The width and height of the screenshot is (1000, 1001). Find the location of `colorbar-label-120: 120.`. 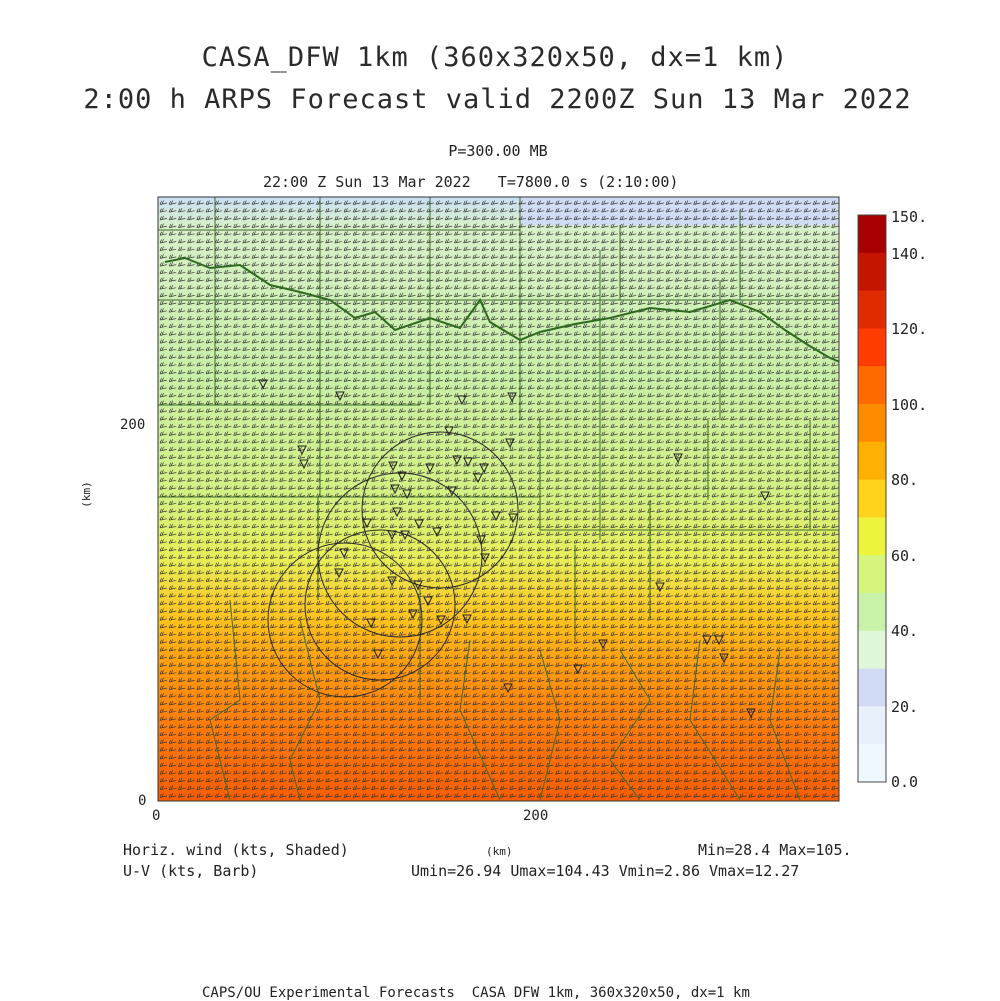

colorbar-label-120: 120. is located at coordinates (909, 329).